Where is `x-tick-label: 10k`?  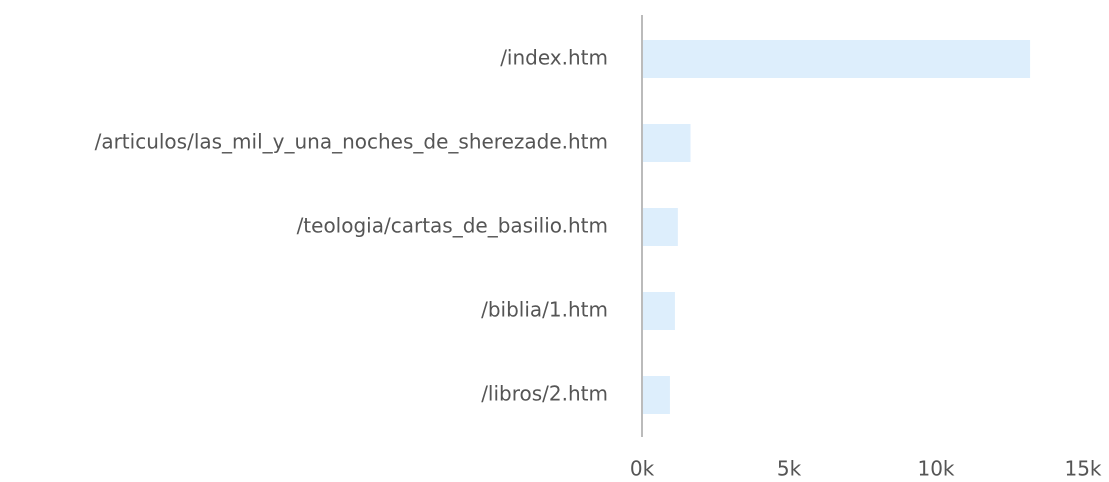 x-tick-label: 10k is located at coordinates (935, 469).